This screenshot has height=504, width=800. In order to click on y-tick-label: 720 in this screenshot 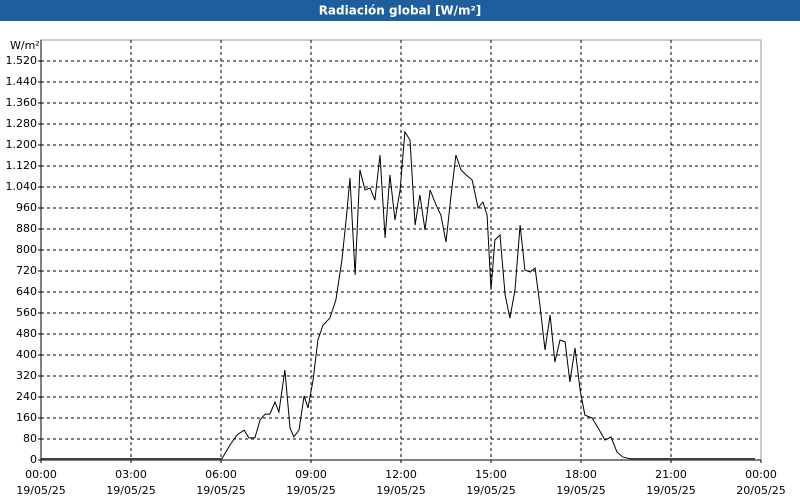, I will do `click(26, 270)`.